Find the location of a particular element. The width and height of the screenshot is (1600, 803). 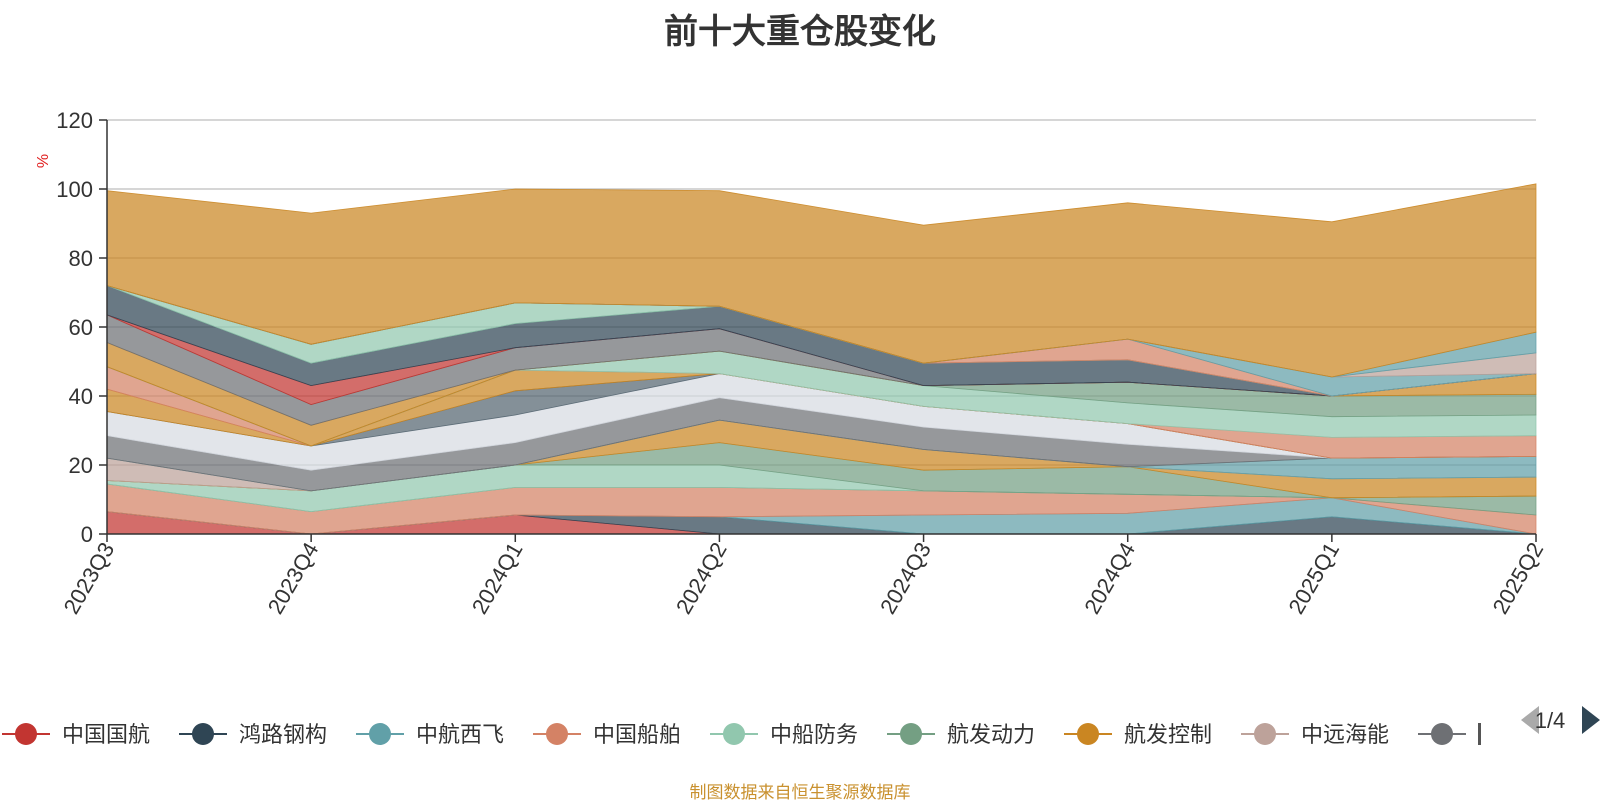

legend-item: 中航西飞 is located at coordinates (430, 734).